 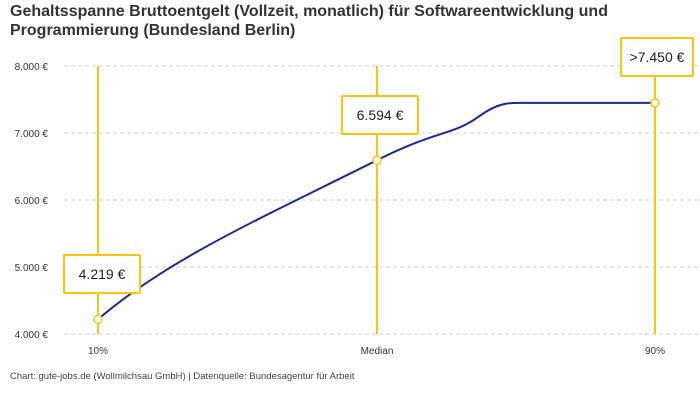 I want to click on y-tick-label: 4.000 €, so click(x=32, y=335).